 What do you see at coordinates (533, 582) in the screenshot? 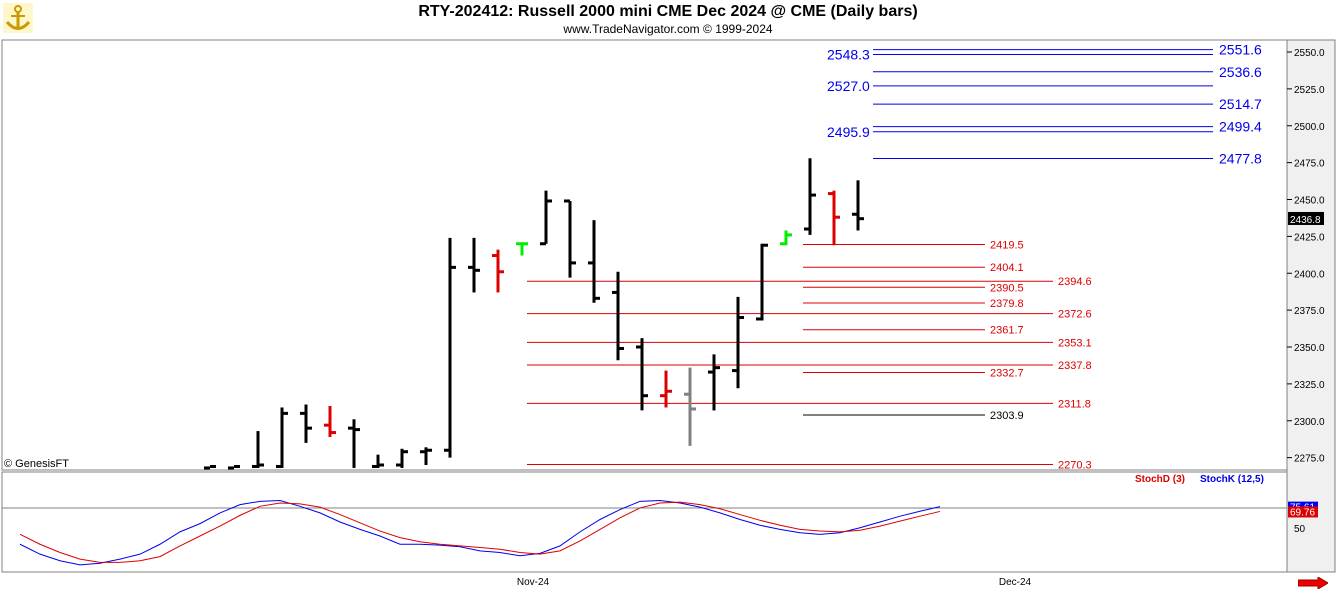
I see `date-axis-label: Nov-24` at bounding box center [533, 582].